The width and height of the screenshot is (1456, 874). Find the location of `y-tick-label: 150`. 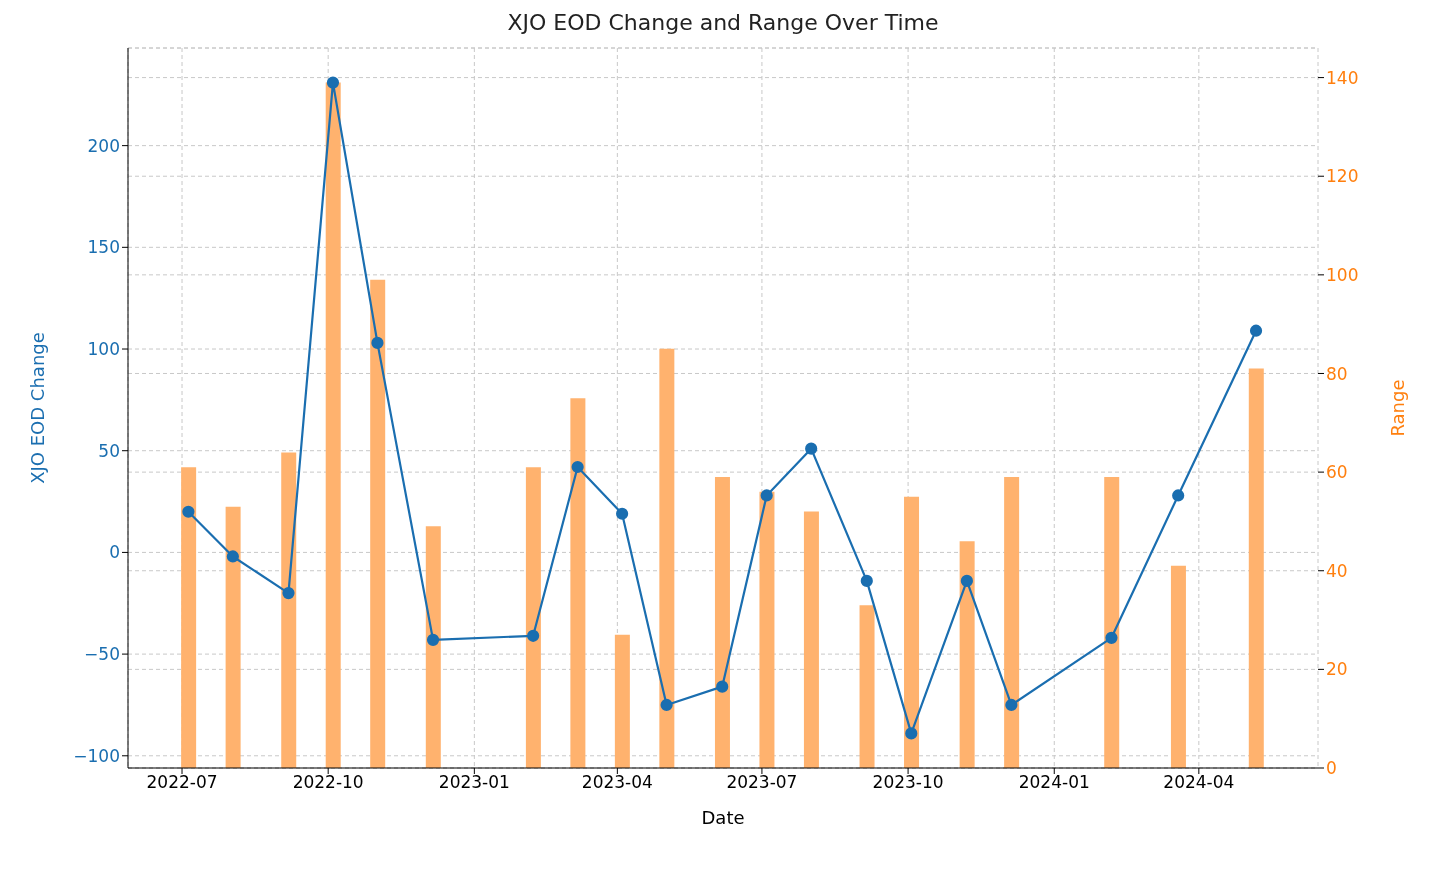

y-tick-label: 150 is located at coordinates (103, 247).